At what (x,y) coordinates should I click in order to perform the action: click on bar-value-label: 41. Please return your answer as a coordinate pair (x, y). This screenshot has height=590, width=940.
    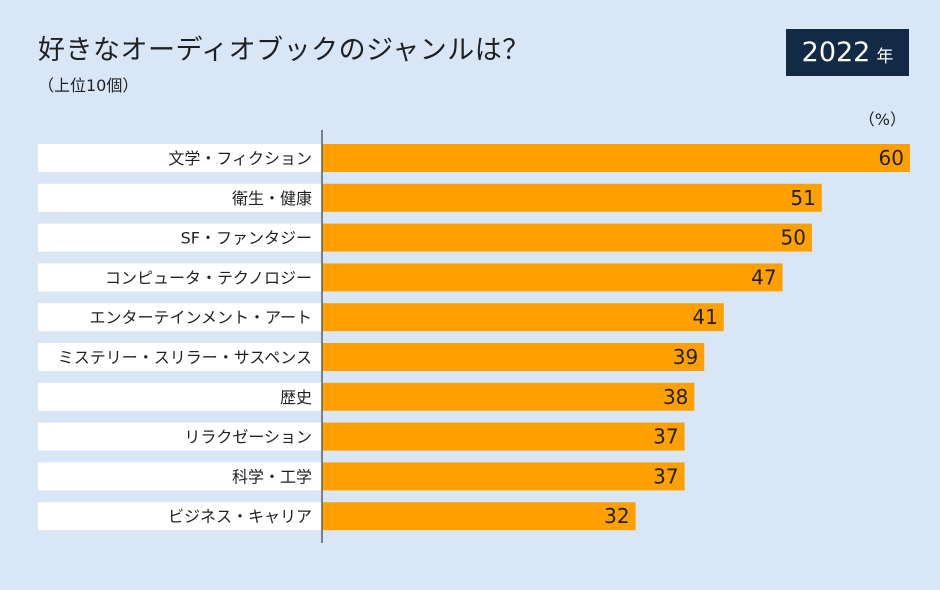
    Looking at the image, I should click on (704, 317).